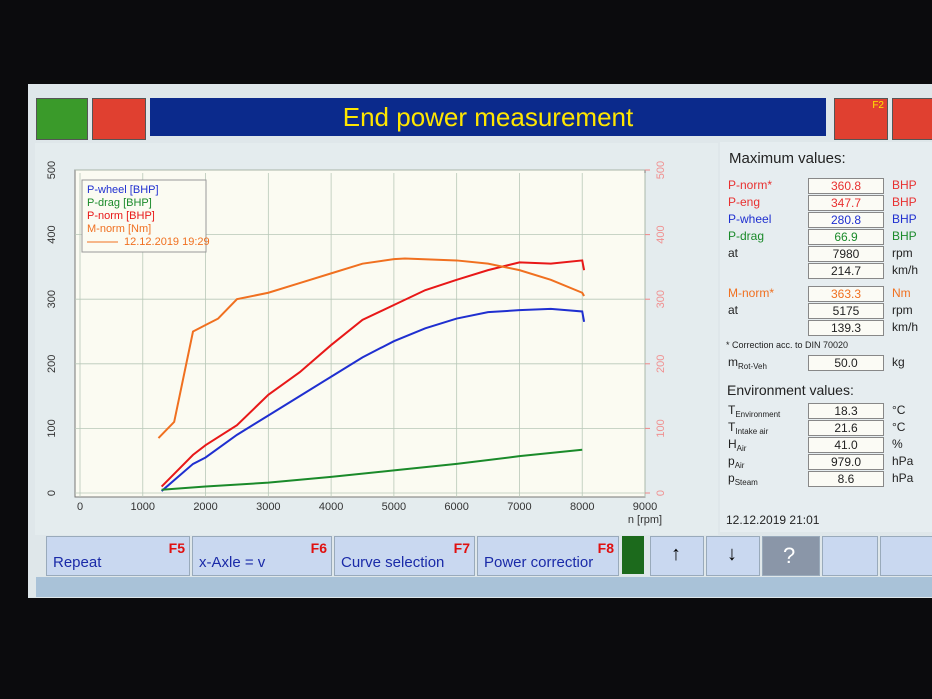 The height and width of the screenshot is (699, 932). What do you see at coordinates (488, 117) in the screenshot?
I see `title-bar: End power measurement` at bounding box center [488, 117].